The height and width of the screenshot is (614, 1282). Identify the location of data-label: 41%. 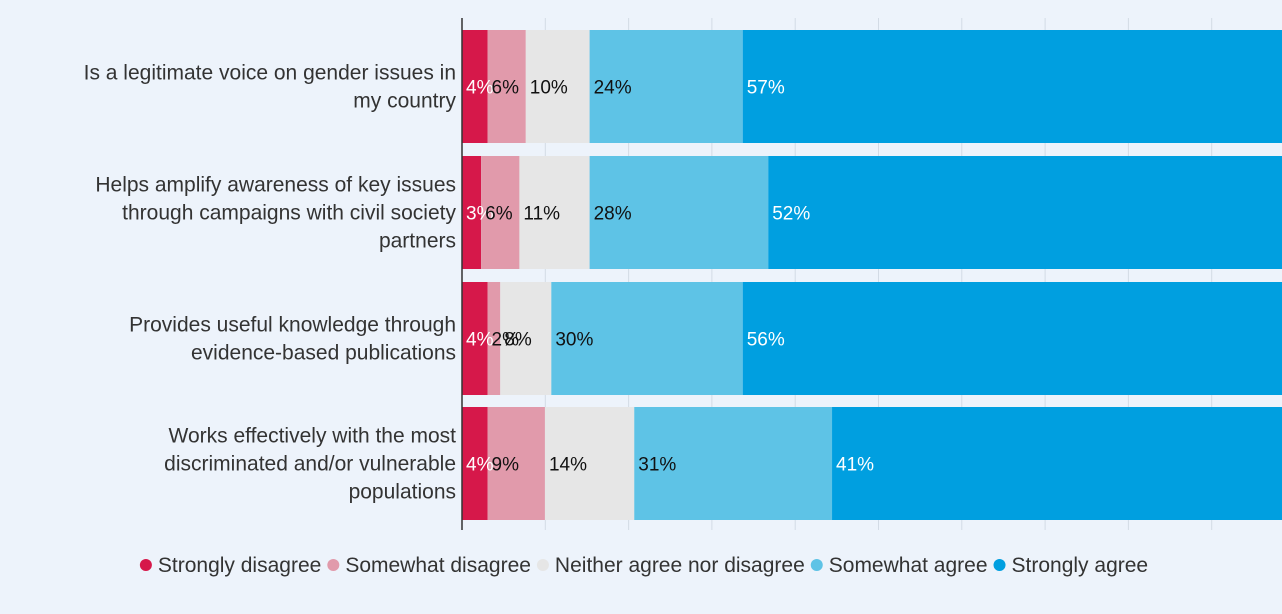
(855, 465).